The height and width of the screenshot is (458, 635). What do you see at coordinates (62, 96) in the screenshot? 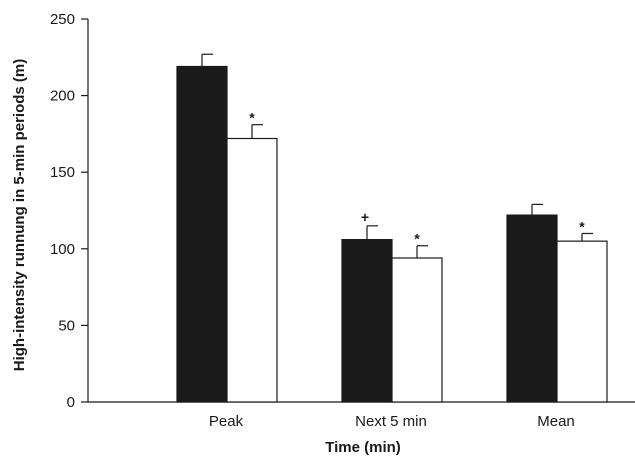
I see `y-tick-label: 200` at bounding box center [62, 96].